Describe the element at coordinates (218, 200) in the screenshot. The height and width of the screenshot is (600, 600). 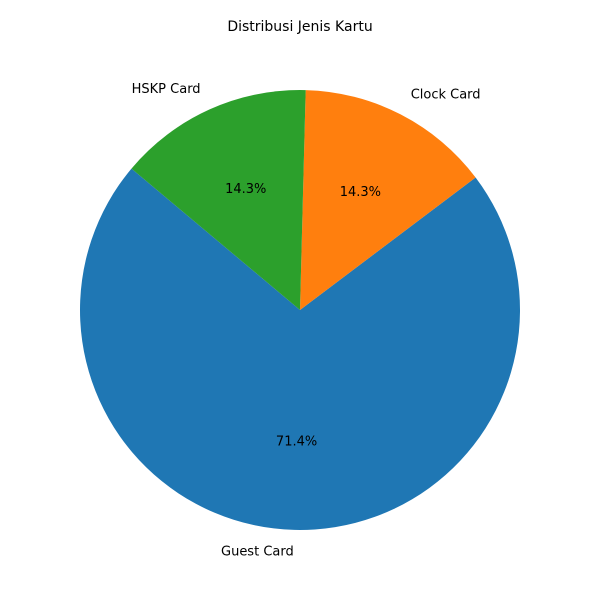
I see `pie-slice-hskp-card` at that location.